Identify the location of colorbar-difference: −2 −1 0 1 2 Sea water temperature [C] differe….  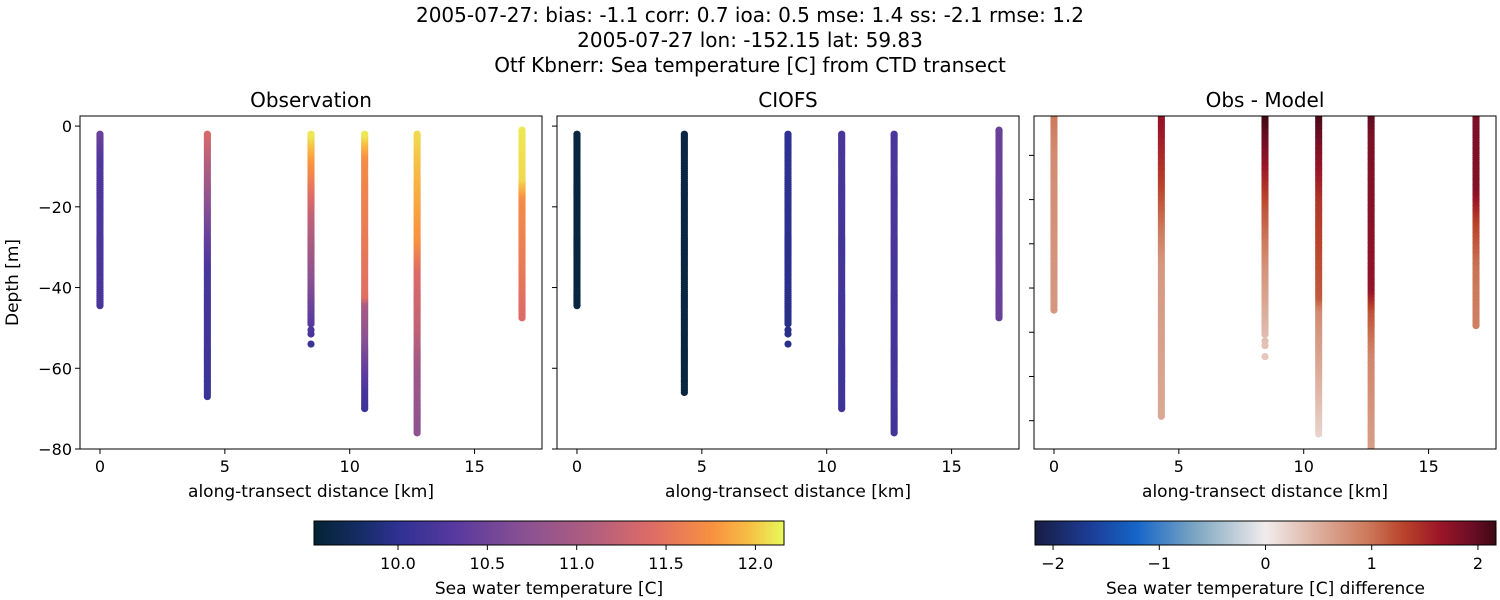
(1265, 559).